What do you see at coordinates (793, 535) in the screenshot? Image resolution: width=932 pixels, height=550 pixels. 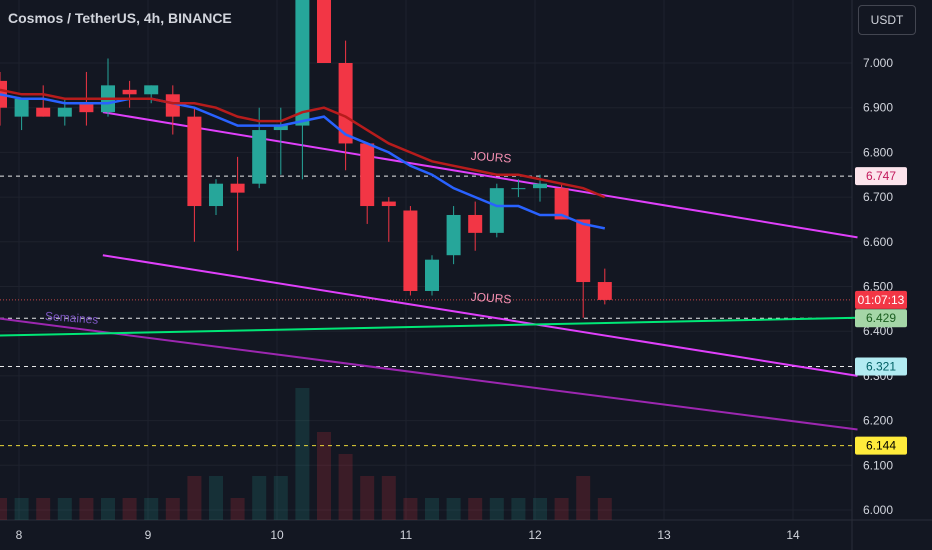 I see `x-tick-label: 14` at bounding box center [793, 535].